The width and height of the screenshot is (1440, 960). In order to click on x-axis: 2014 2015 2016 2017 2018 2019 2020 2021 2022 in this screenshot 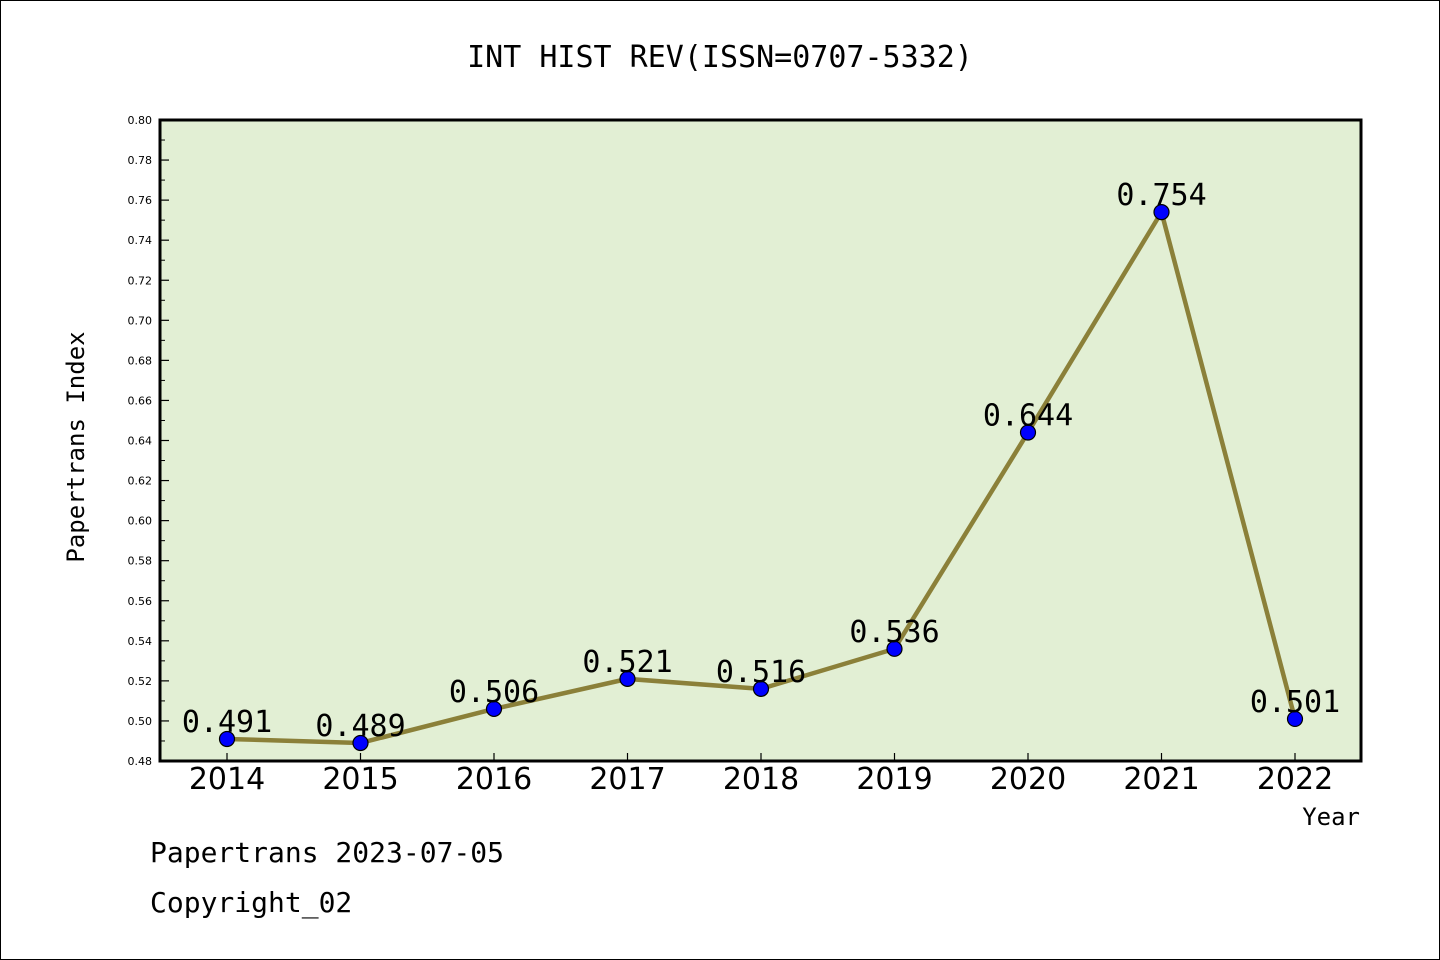, I will do `click(761, 775)`.